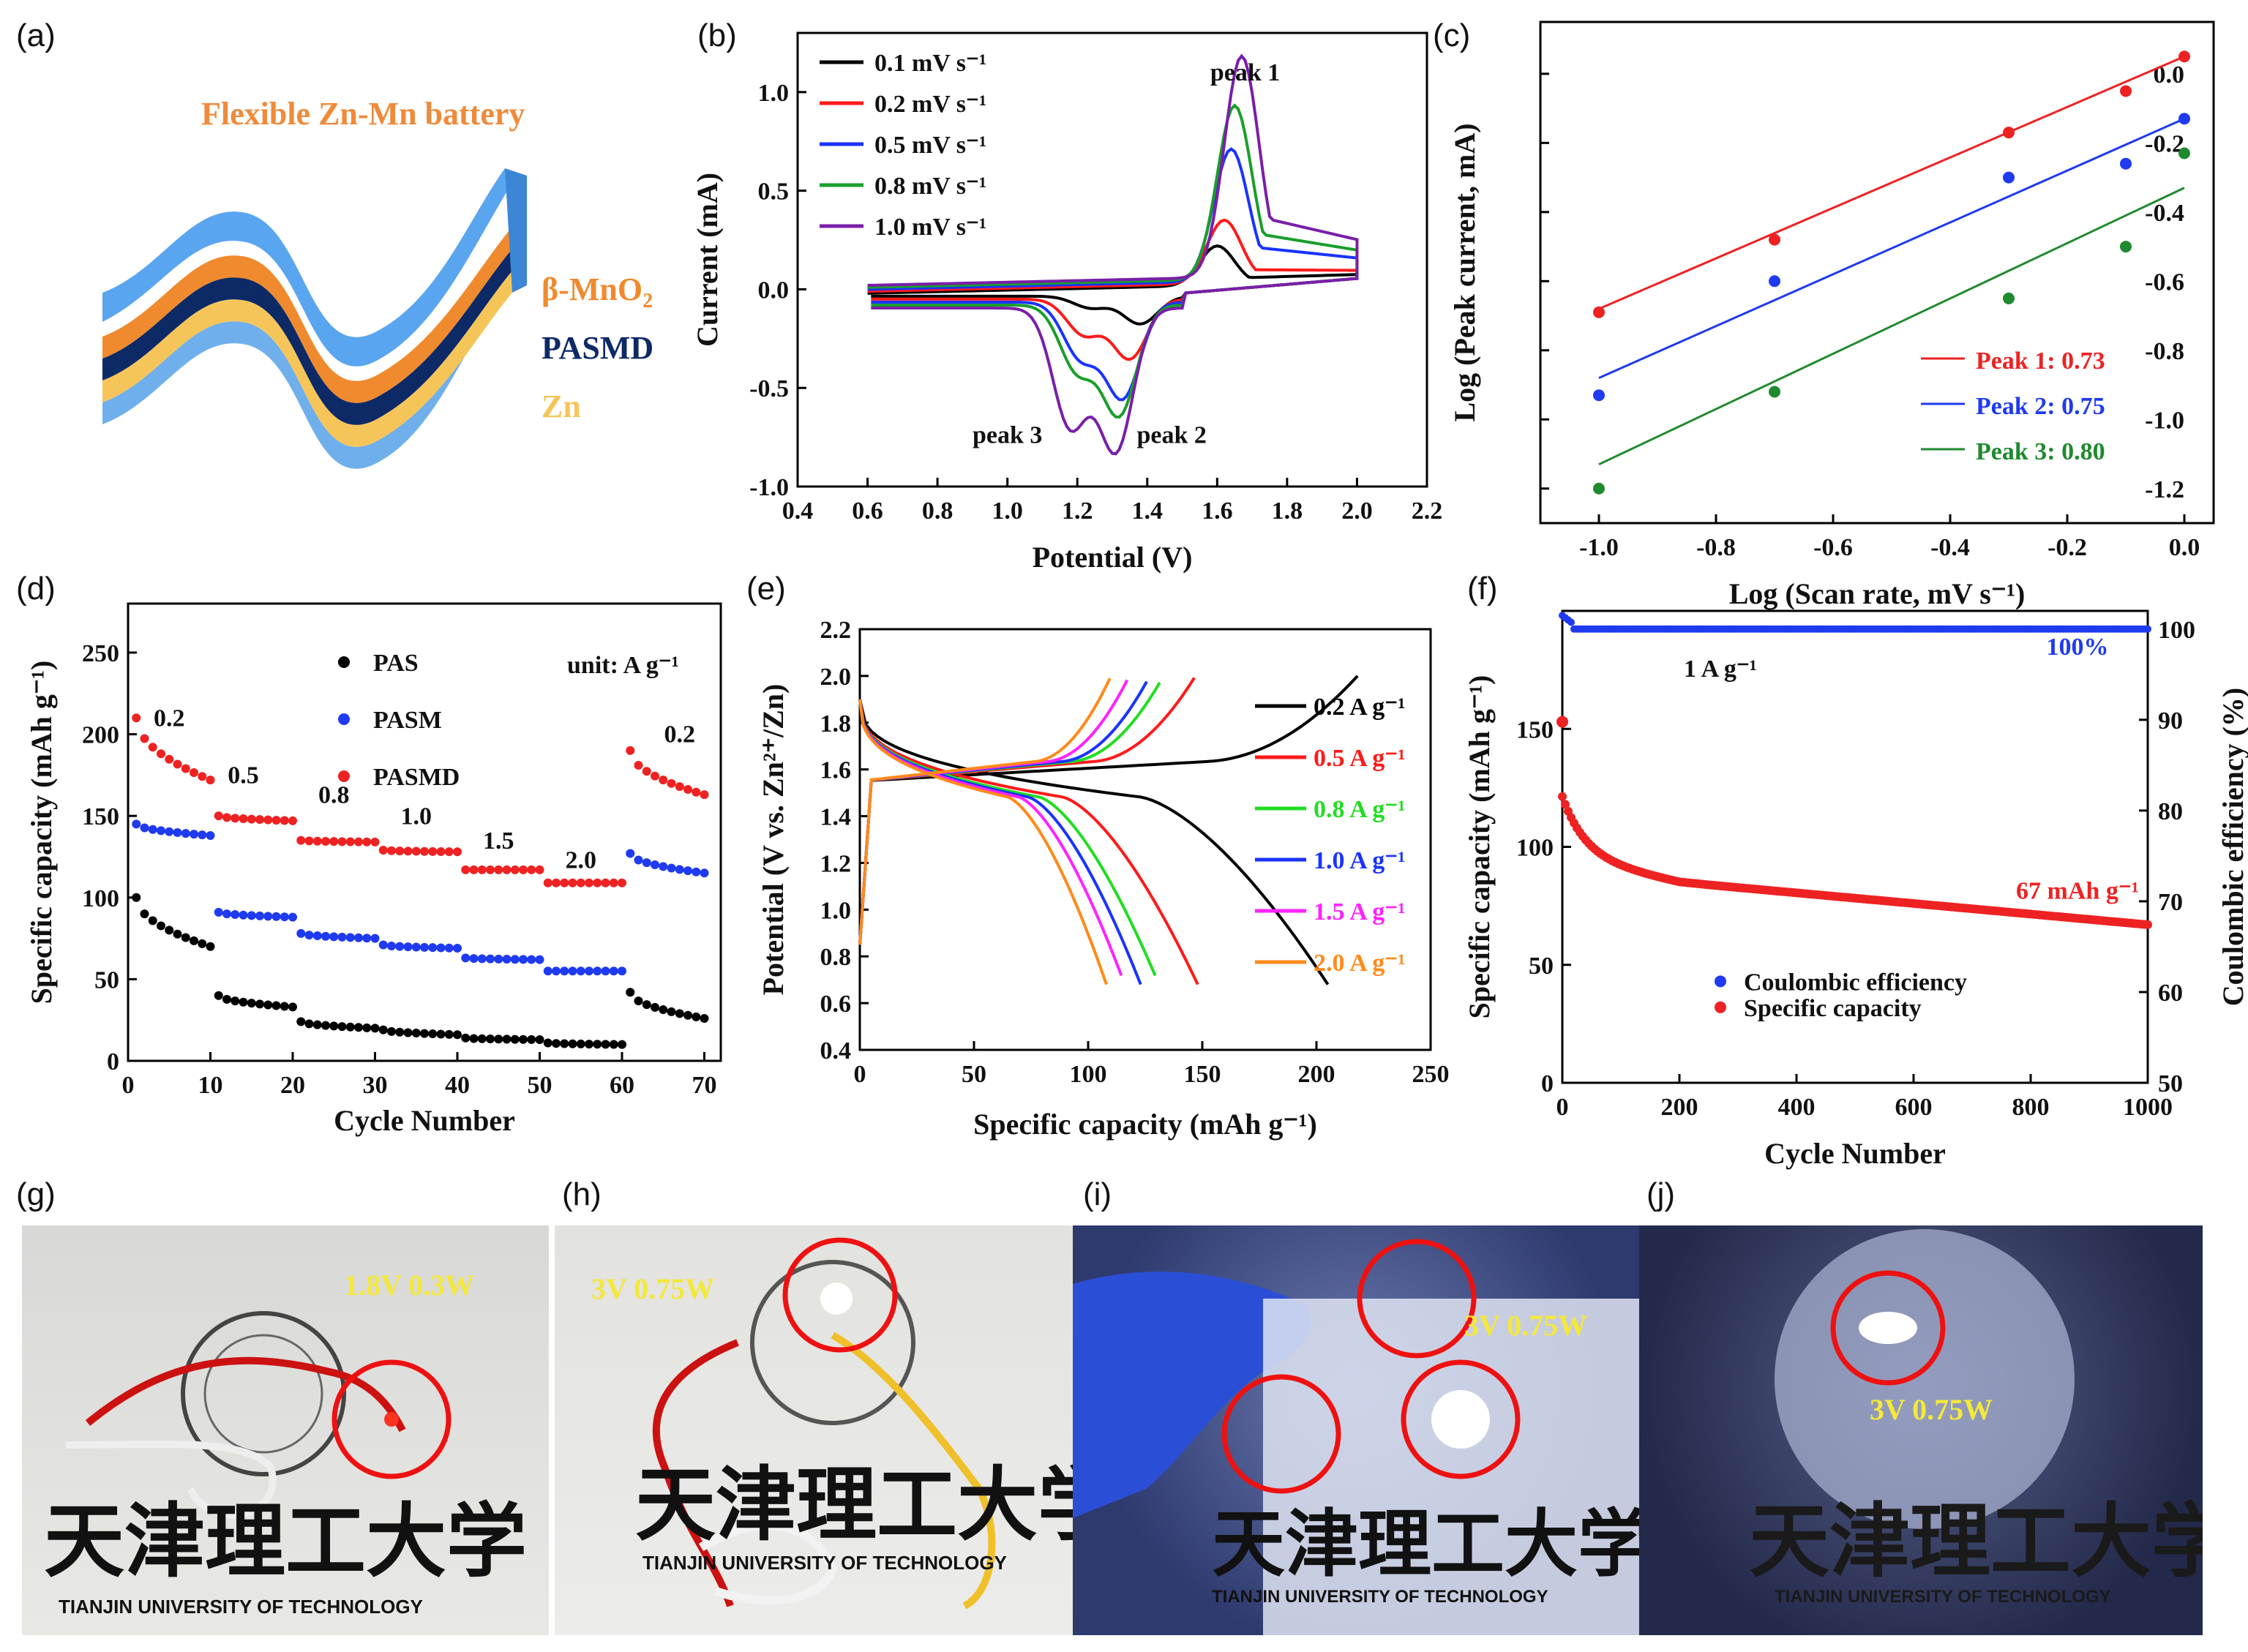 The height and width of the screenshot is (1652, 2248). I want to click on chart-b-series-line, so click(1113, 289).